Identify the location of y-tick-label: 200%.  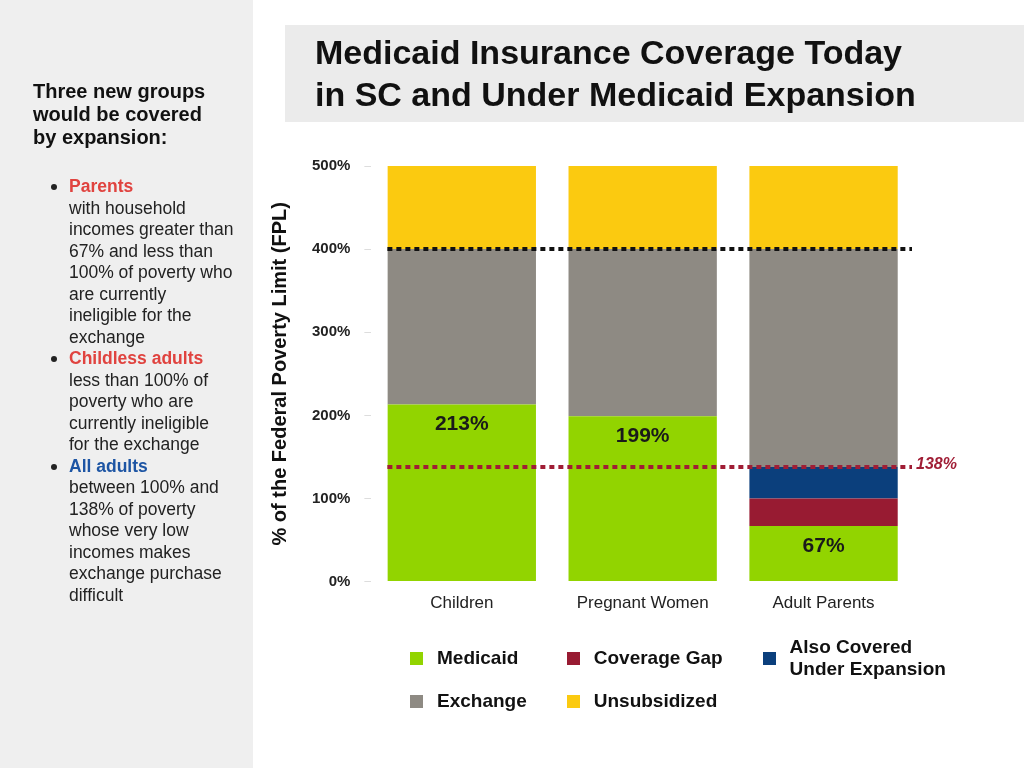
(331, 414).